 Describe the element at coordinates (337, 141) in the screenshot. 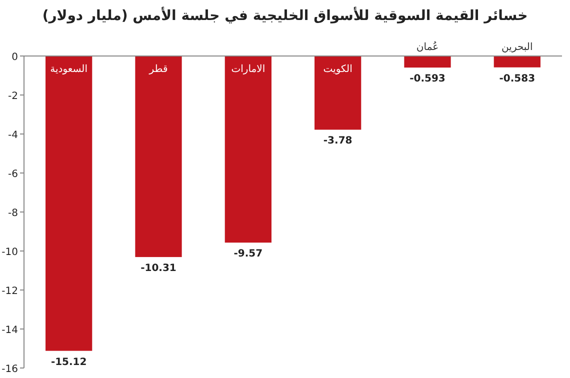

I see `data-label: -3.78` at that location.